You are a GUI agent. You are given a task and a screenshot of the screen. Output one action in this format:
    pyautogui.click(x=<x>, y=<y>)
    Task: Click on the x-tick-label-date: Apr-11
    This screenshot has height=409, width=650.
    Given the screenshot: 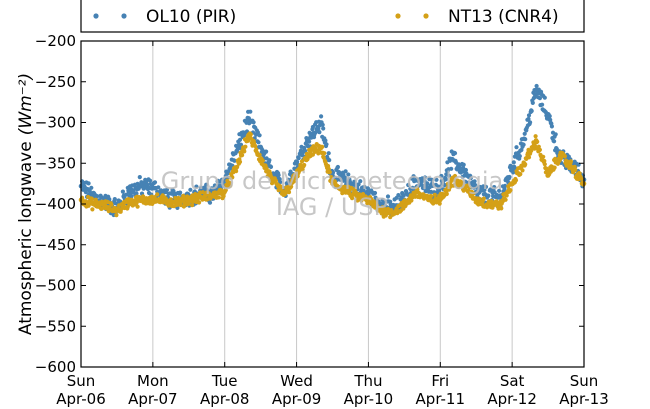 What is the action you would take?
    pyautogui.click(x=441, y=399)
    